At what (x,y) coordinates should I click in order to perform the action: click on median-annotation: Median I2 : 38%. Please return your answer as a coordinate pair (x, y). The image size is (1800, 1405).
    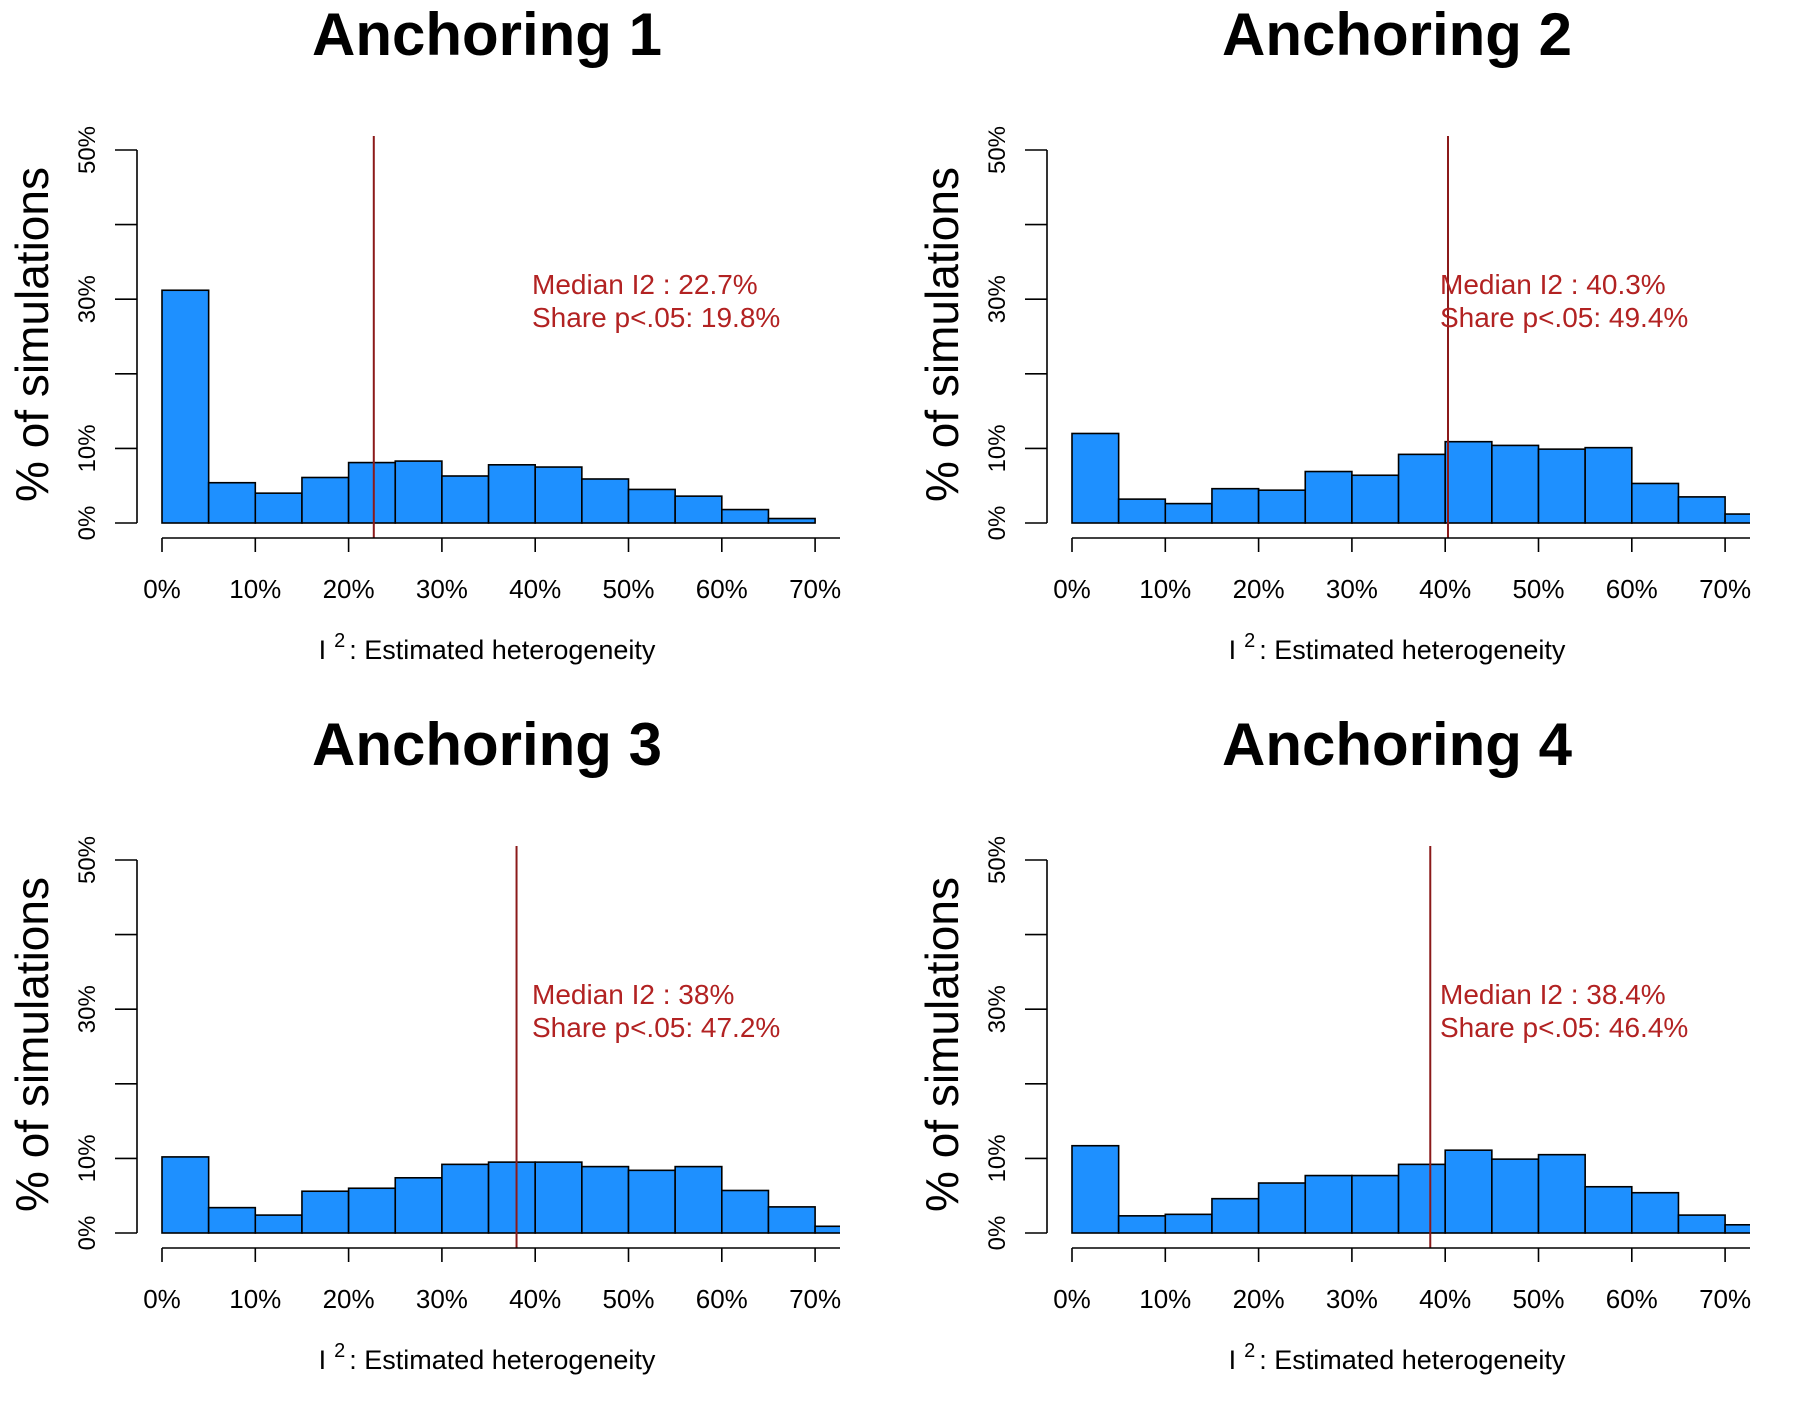
    Looking at the image, I should click on (633, 994).